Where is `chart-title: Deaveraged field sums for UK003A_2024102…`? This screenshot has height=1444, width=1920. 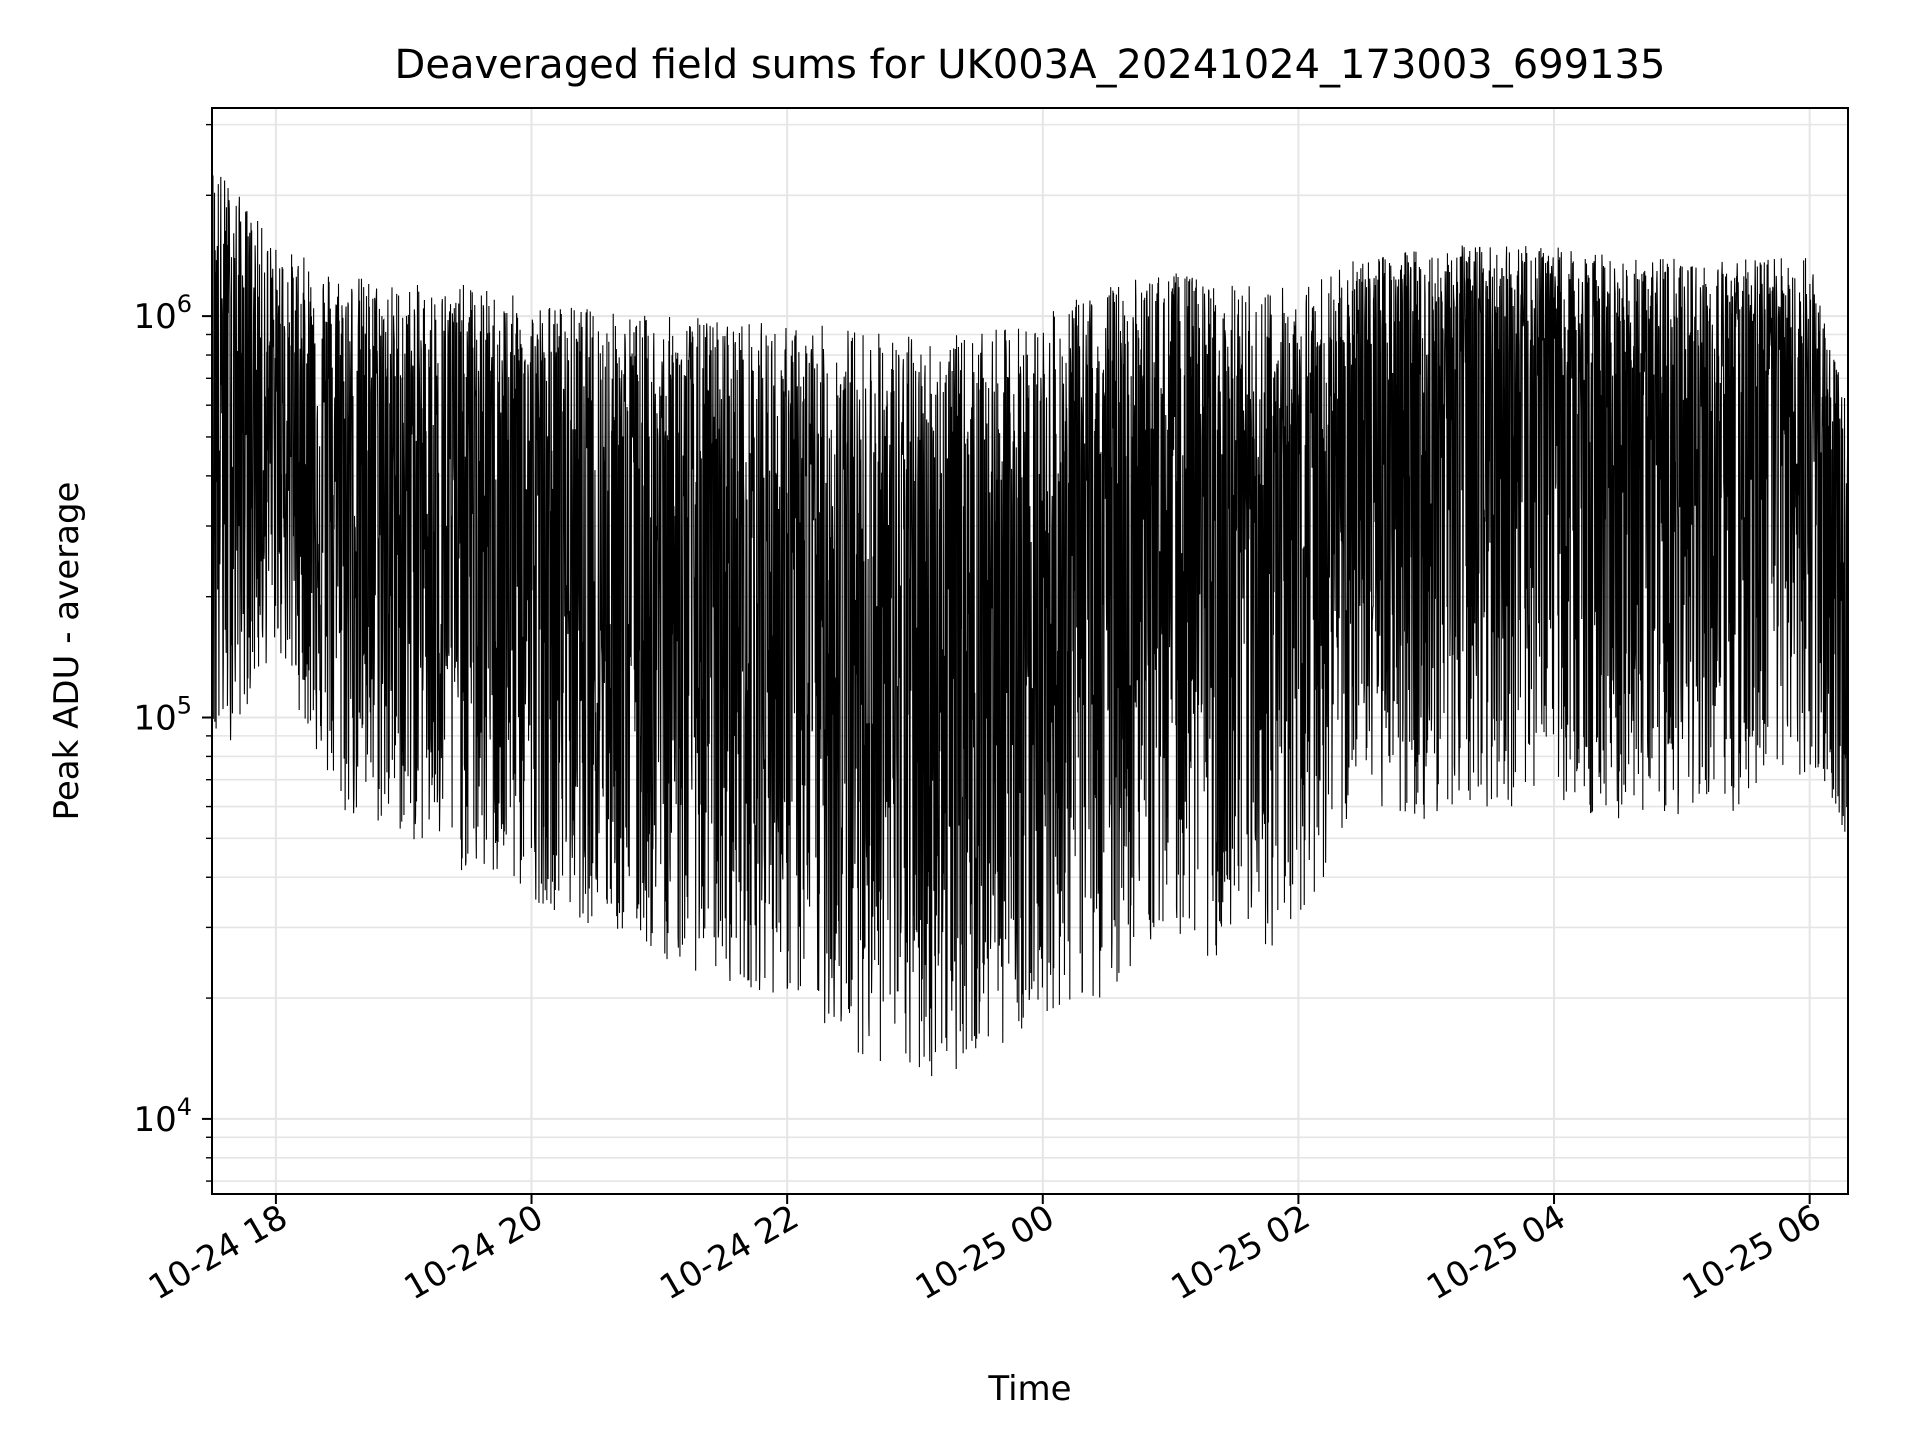
chart-title: Deaveraged field sums for UK003A_2024102… is located at coordinates (1030, 65).